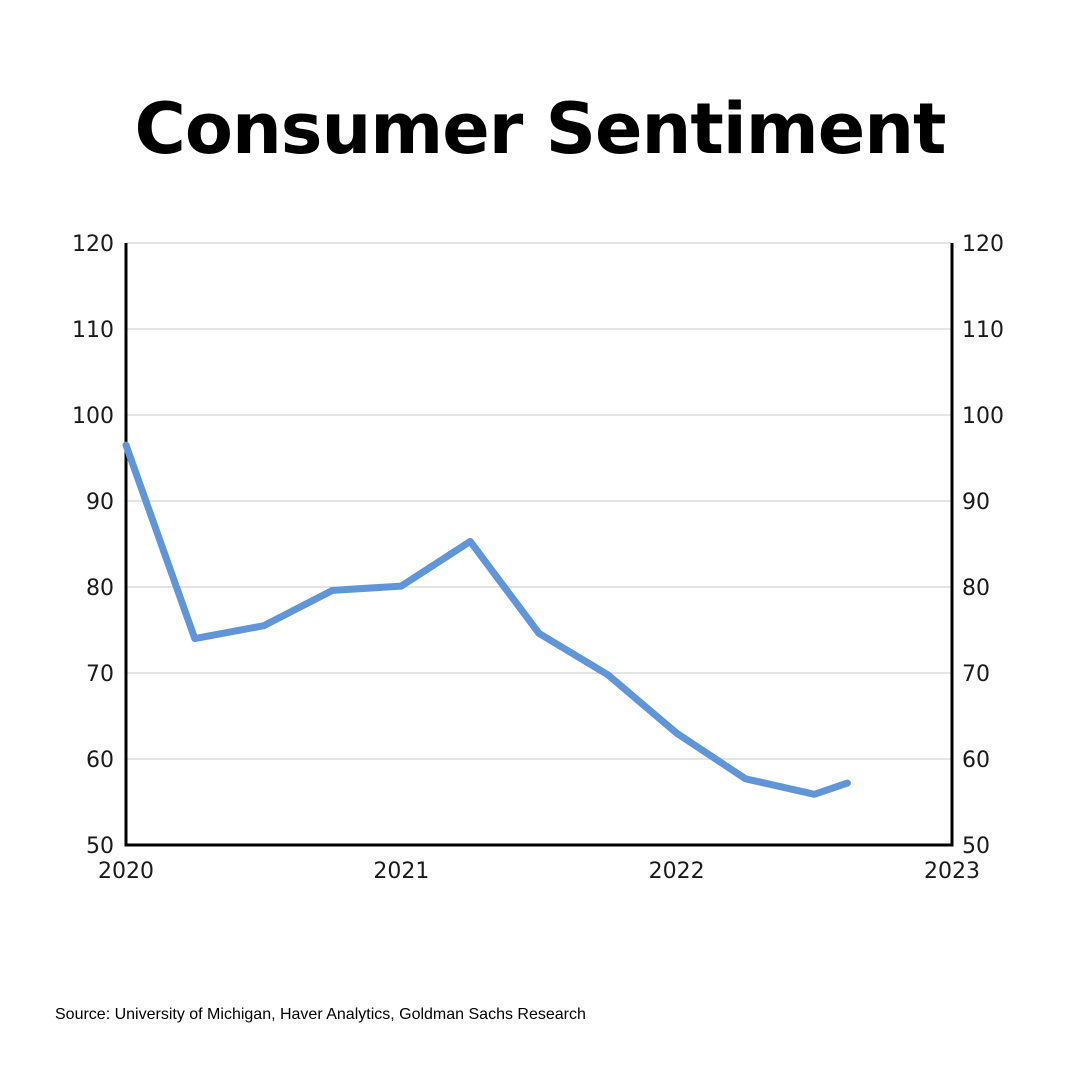  I want to click on y-tick-label-left: 110, so click(93, 330).